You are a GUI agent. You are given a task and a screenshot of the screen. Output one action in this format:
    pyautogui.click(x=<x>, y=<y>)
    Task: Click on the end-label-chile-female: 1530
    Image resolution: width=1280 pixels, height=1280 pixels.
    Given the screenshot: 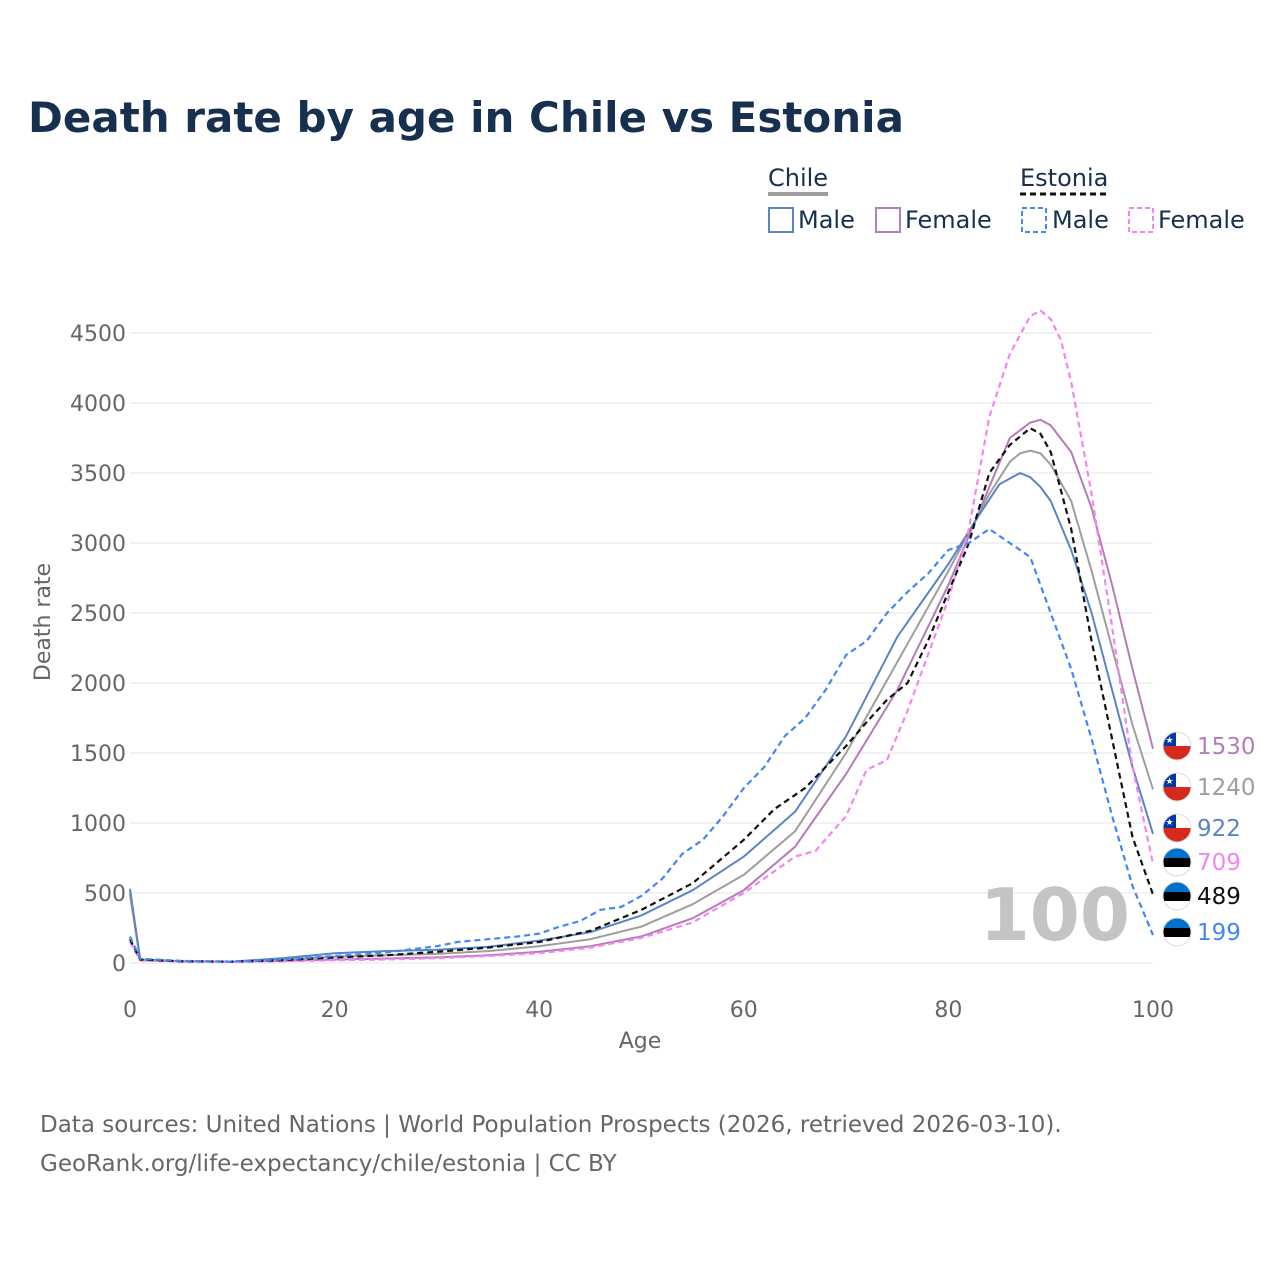 What is the action you would take?
    pyautogui.click(x=1226, y=747)
    